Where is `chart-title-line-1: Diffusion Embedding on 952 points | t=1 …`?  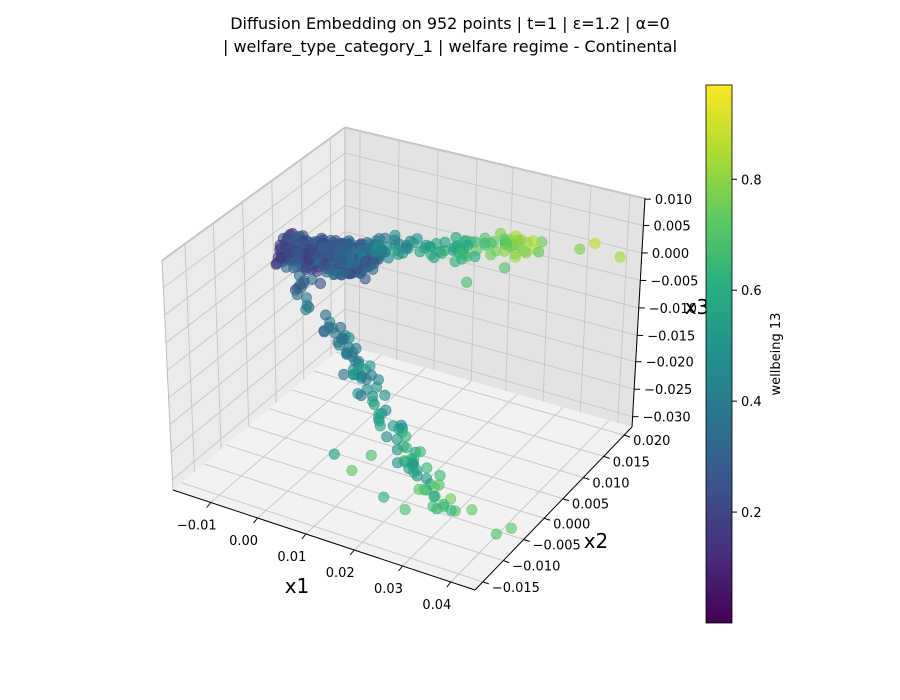 chart-title-line-1: Diffusion Embedding on 952 points | t=1 … is located at coordinates (450, 23).